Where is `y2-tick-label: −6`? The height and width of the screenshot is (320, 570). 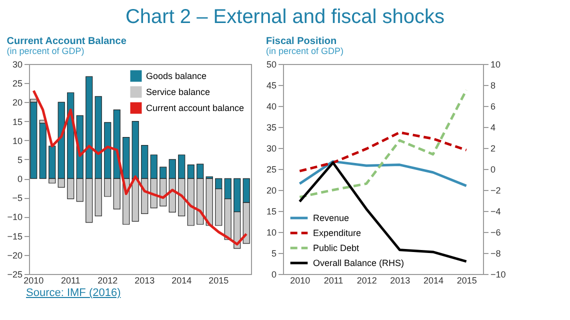 y2-tick-label: −6 is located at coordinates (495, 233).